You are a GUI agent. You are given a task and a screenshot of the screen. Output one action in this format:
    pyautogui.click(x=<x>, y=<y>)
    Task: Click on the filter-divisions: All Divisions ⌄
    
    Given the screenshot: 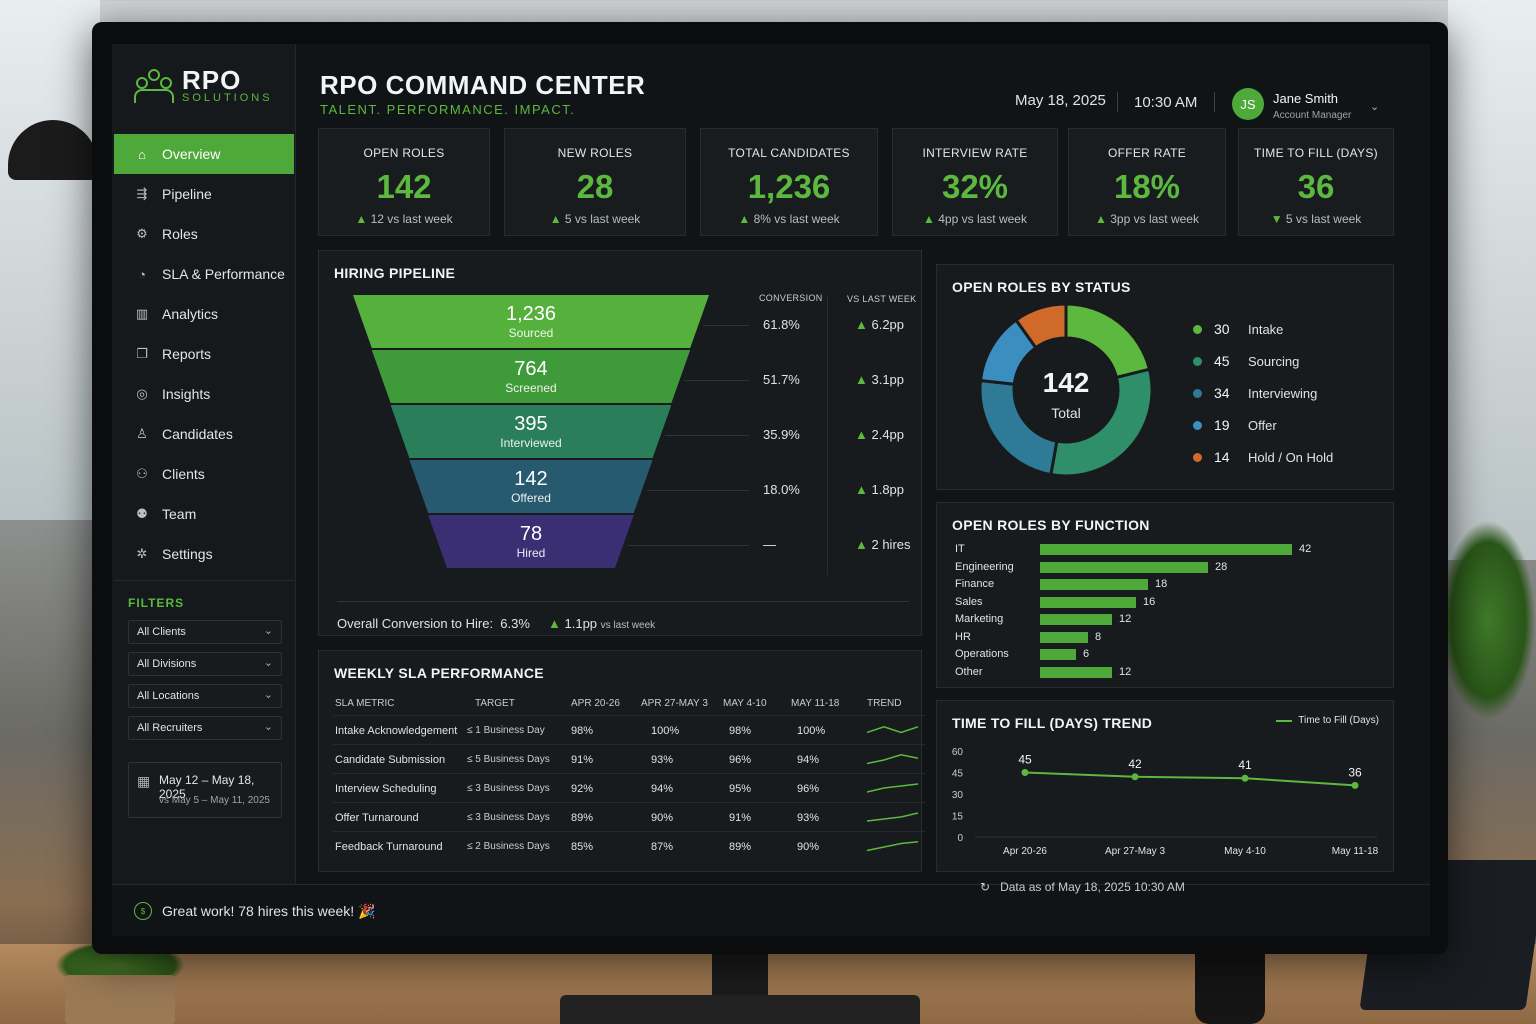 What is the action you would take?
    pyautogui.click(x=205, y=664)
    